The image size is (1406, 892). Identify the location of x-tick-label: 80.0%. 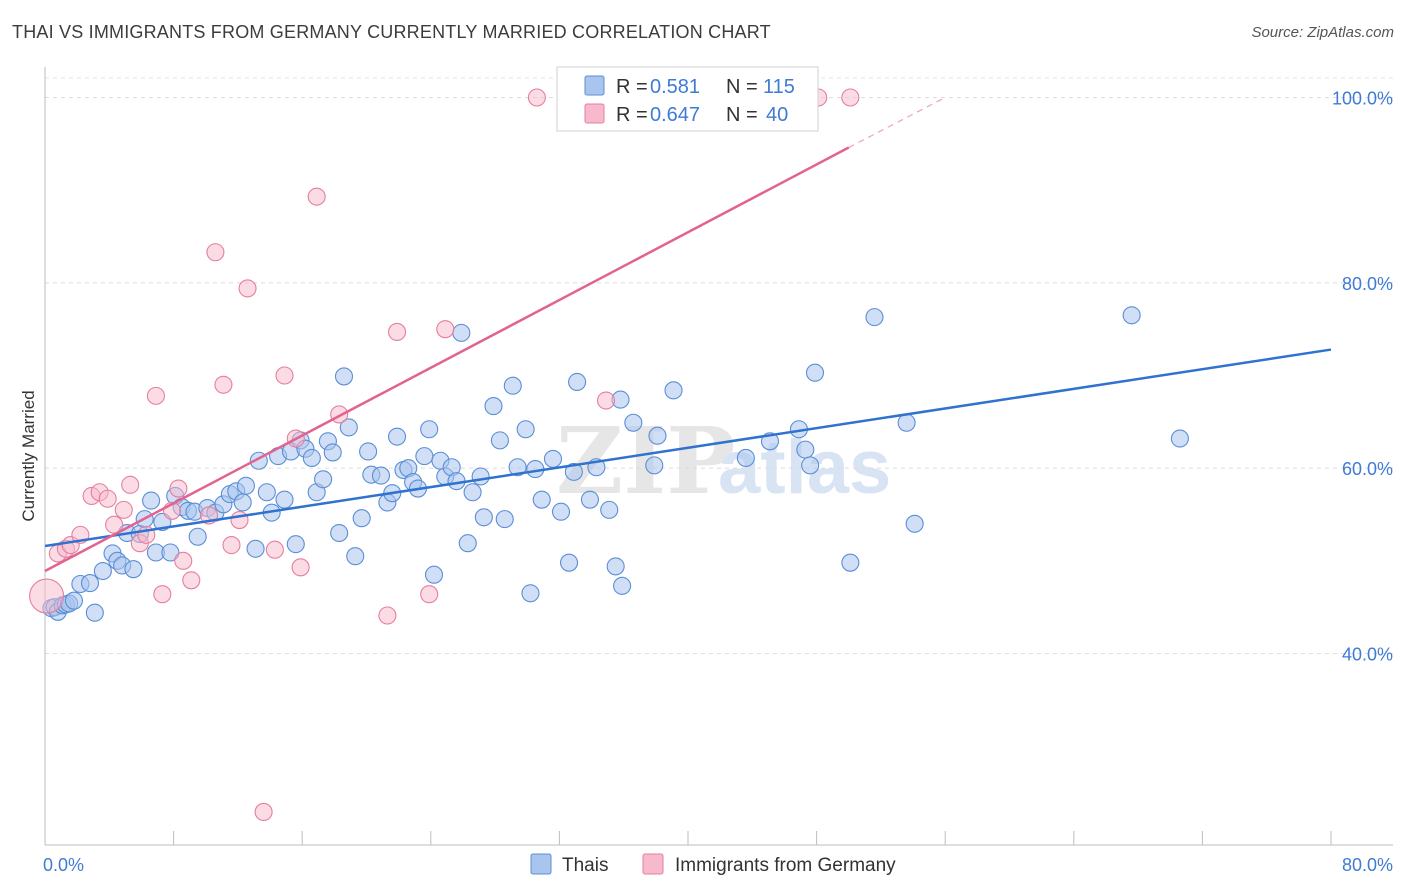
(1367, 865).